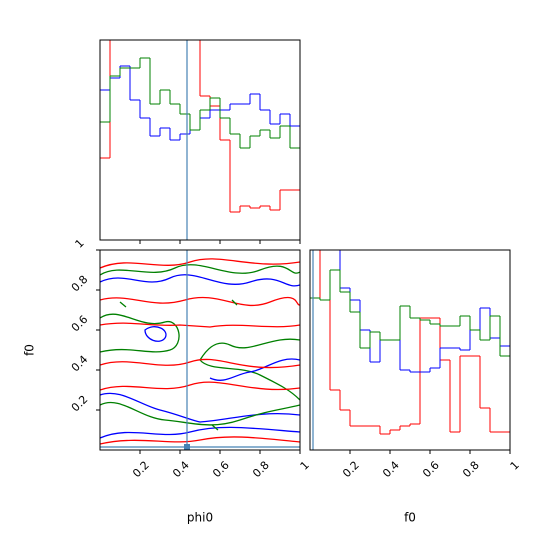  I want to click on y-tick-label: 0.2, so click(80, 404).